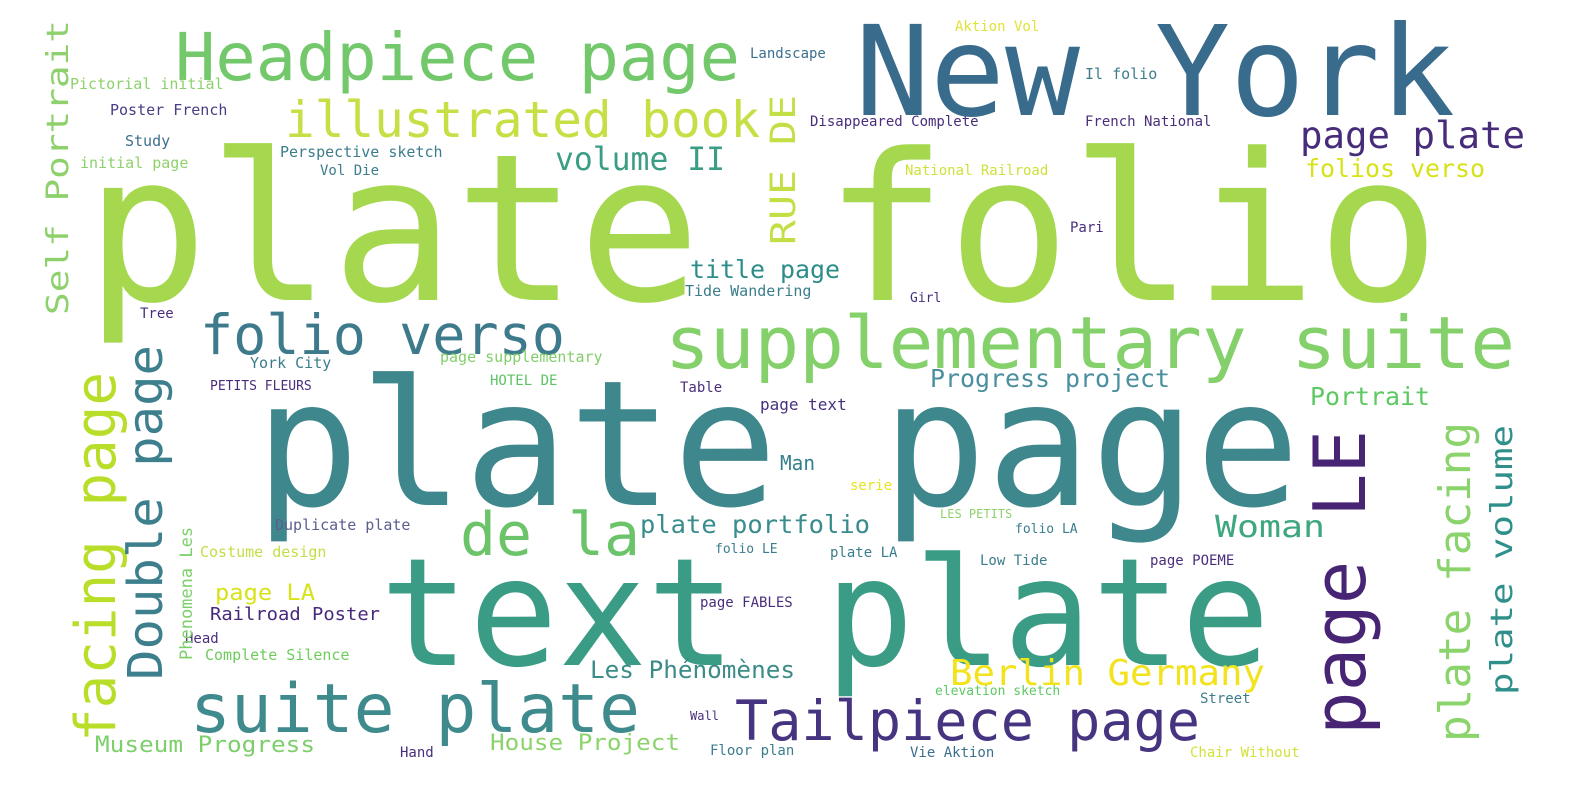 The height and width of the screenshot is (804, 1580). I want to click on word: Floor plan, so click(752, 751).